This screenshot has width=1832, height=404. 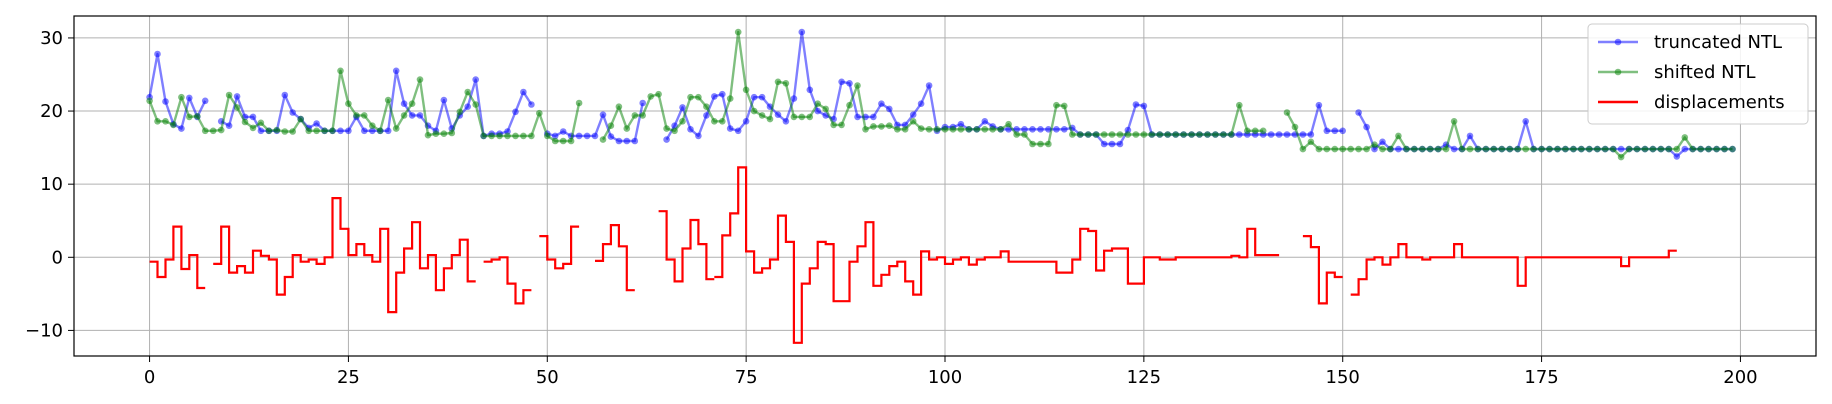 What do you see at coordinates (1343, 377) in the screenshot?
I see `x-tick-label: 150` at bounding box center [1343, 377].